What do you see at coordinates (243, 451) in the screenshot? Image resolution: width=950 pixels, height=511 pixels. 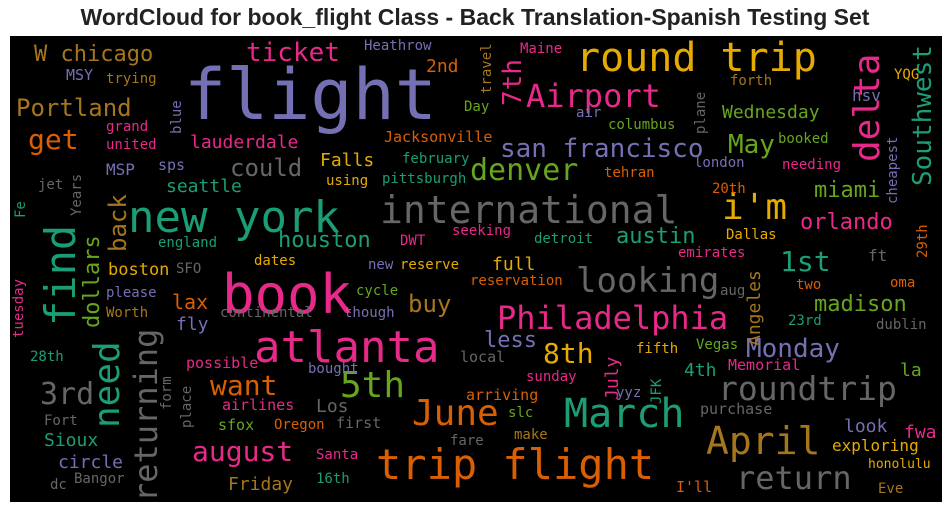 I see `word-august: august` at bounding box center [243, 451].